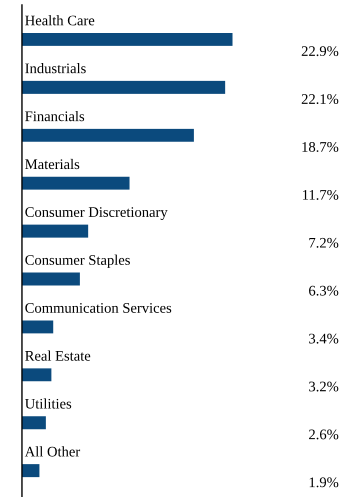 This screenshot has height=497, width=360. Describe the element at coordinates (320, 147) in the screenshot. I see `data-label: 18.7%` at that location.